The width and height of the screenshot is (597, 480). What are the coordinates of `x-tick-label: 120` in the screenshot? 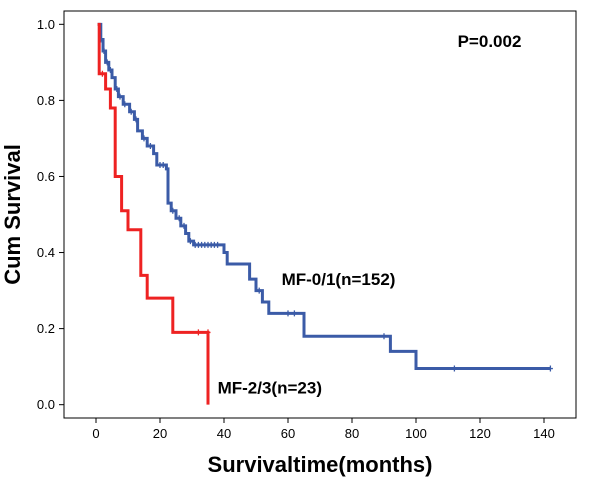 It's located at (480, 433).